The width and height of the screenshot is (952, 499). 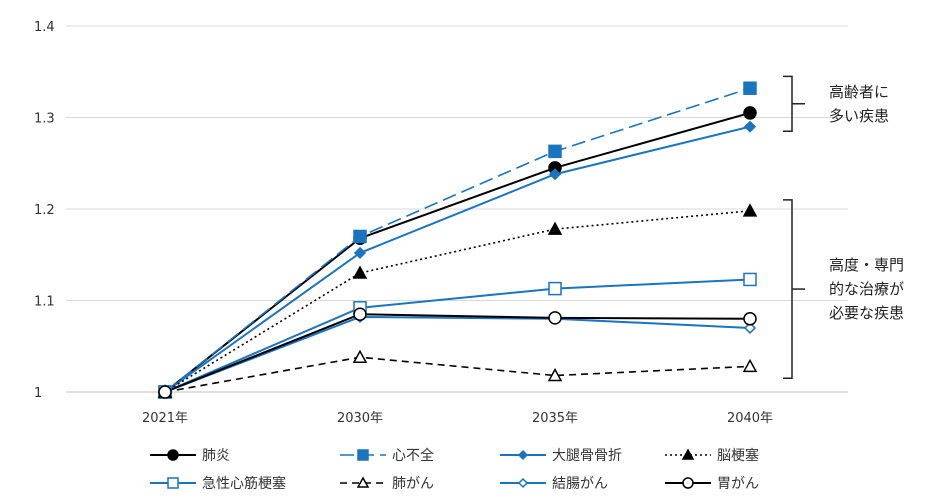 I want to click on y-axis-ticks: 1 1.1 1.2 1.3 1.4, so click(x=44, y=210).